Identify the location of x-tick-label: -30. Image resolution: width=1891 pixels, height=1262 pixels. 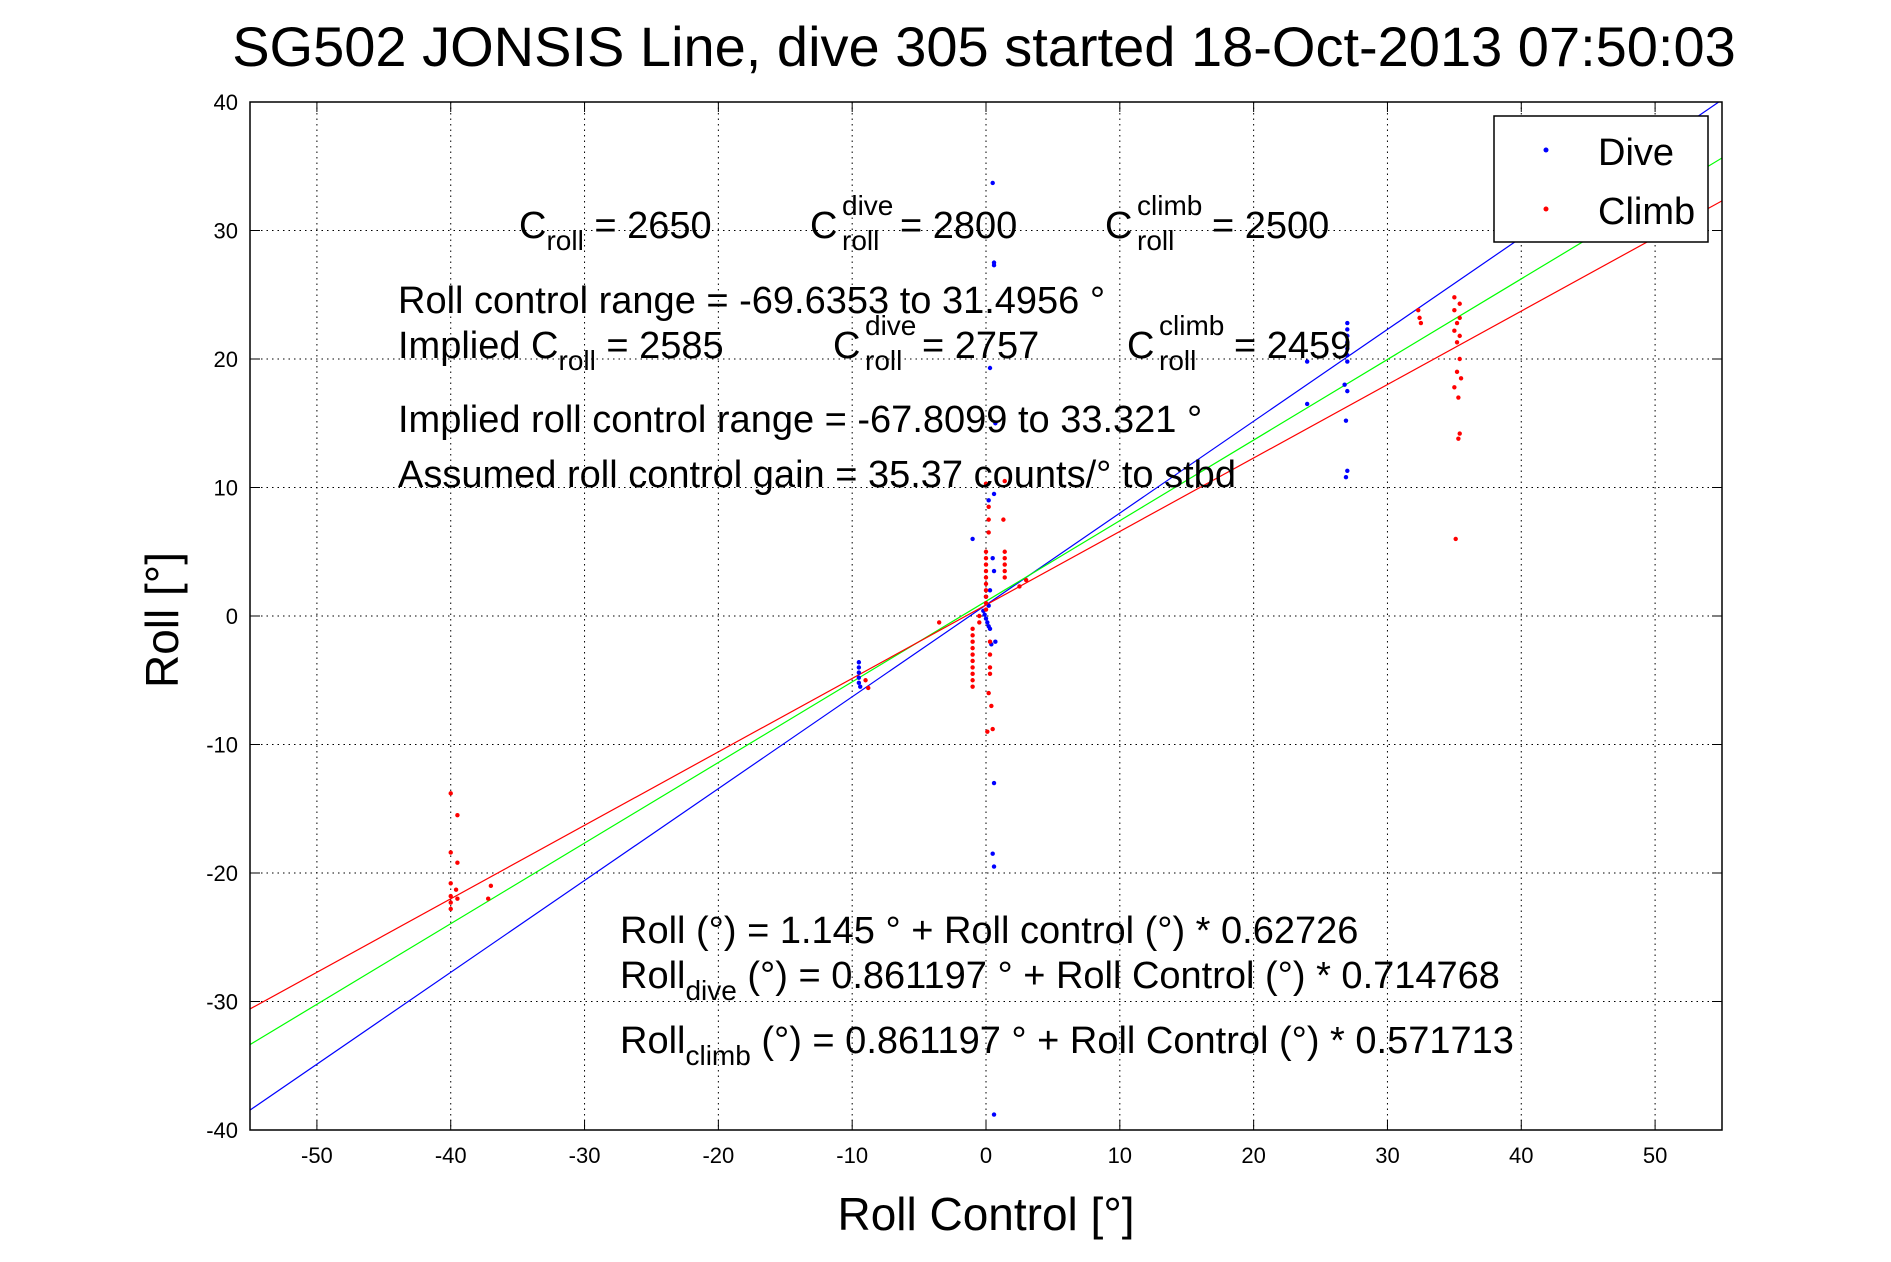
(585, 1155).